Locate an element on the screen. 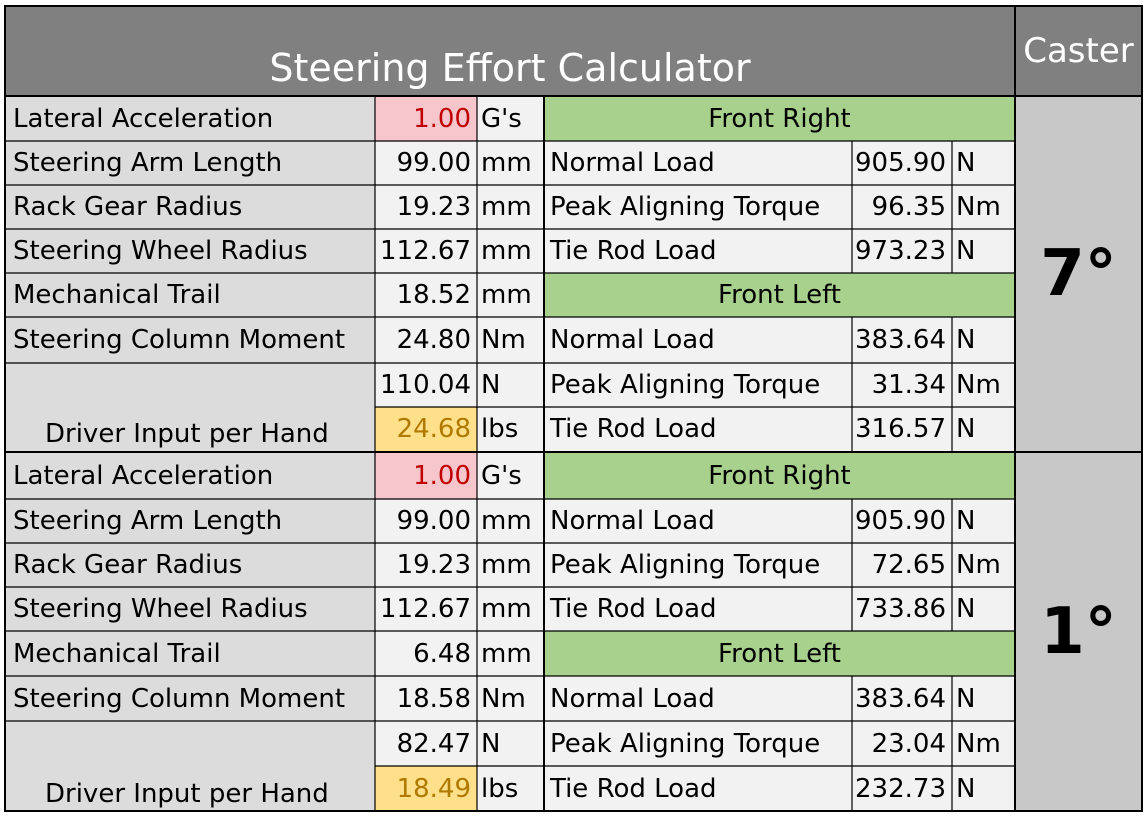 The image size is (1145, 816). fl-tie-rod-load-value: 316.57 is located at coordinates (902, 429).